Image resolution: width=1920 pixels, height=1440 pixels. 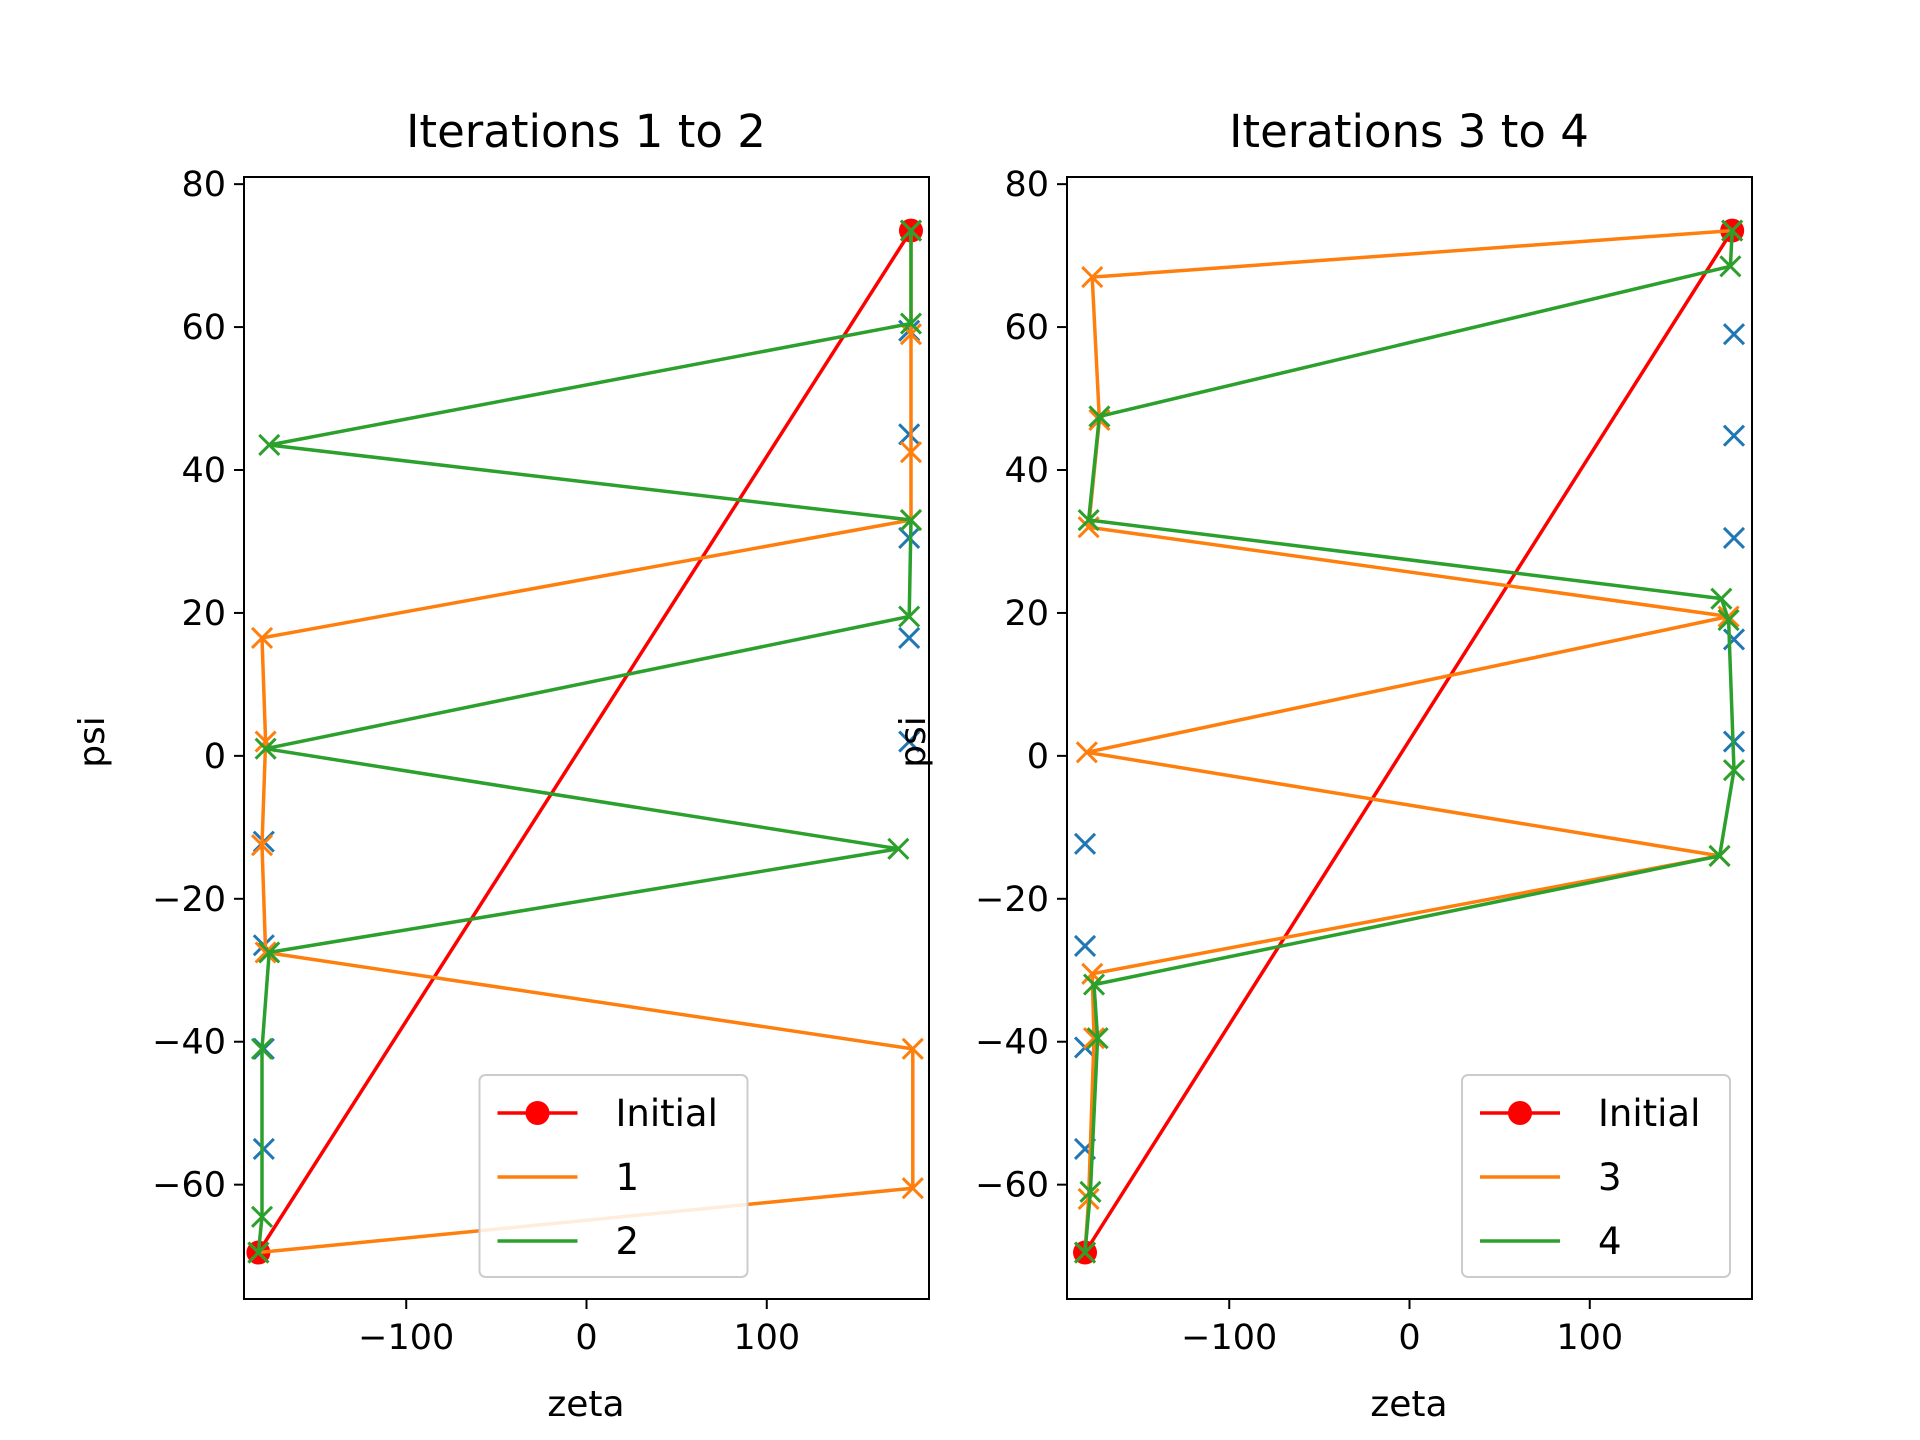 I want to click on y-axis-label-left: psi, so click(x=92, y=742).